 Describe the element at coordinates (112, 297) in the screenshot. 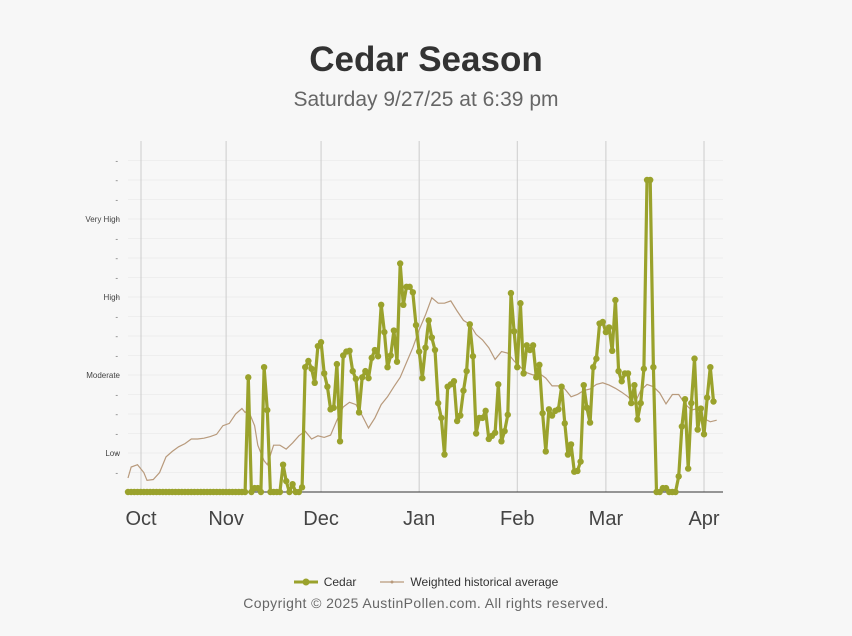

I see `y-tick-label: High` at that location.